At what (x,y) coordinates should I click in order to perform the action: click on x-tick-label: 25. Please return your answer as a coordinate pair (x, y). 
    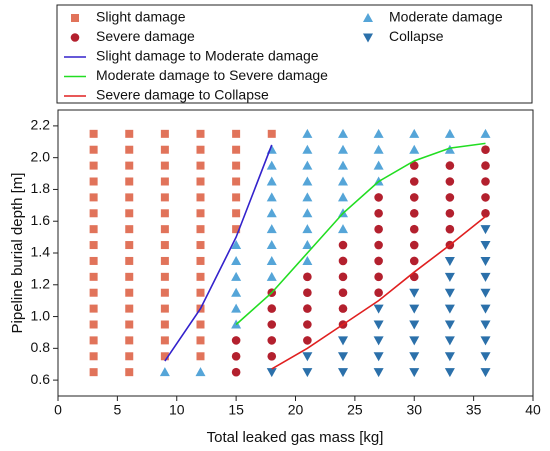
    Looking at the image, I should click on (355, 410).